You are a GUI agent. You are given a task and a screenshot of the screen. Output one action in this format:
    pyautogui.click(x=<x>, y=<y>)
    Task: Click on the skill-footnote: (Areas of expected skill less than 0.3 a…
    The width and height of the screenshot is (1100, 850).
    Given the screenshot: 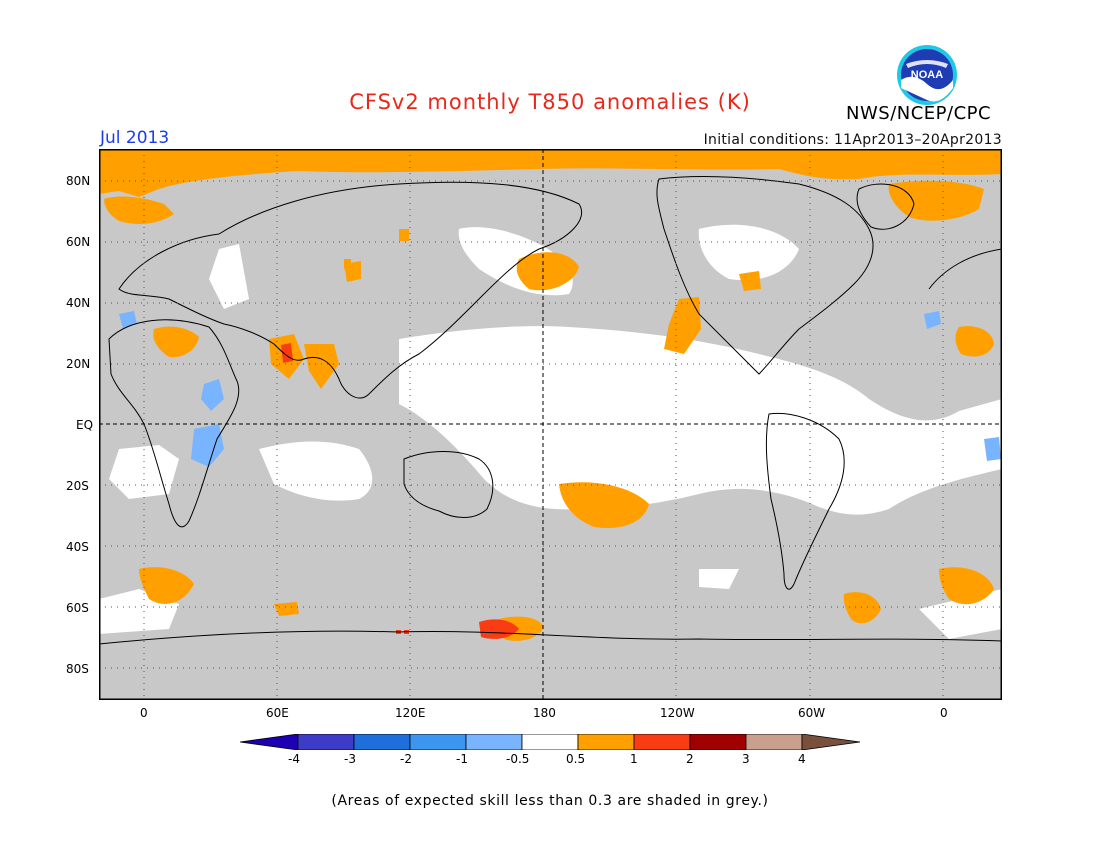 What is the action you would take?
    pyautogui.click(x=550, y=801)
    